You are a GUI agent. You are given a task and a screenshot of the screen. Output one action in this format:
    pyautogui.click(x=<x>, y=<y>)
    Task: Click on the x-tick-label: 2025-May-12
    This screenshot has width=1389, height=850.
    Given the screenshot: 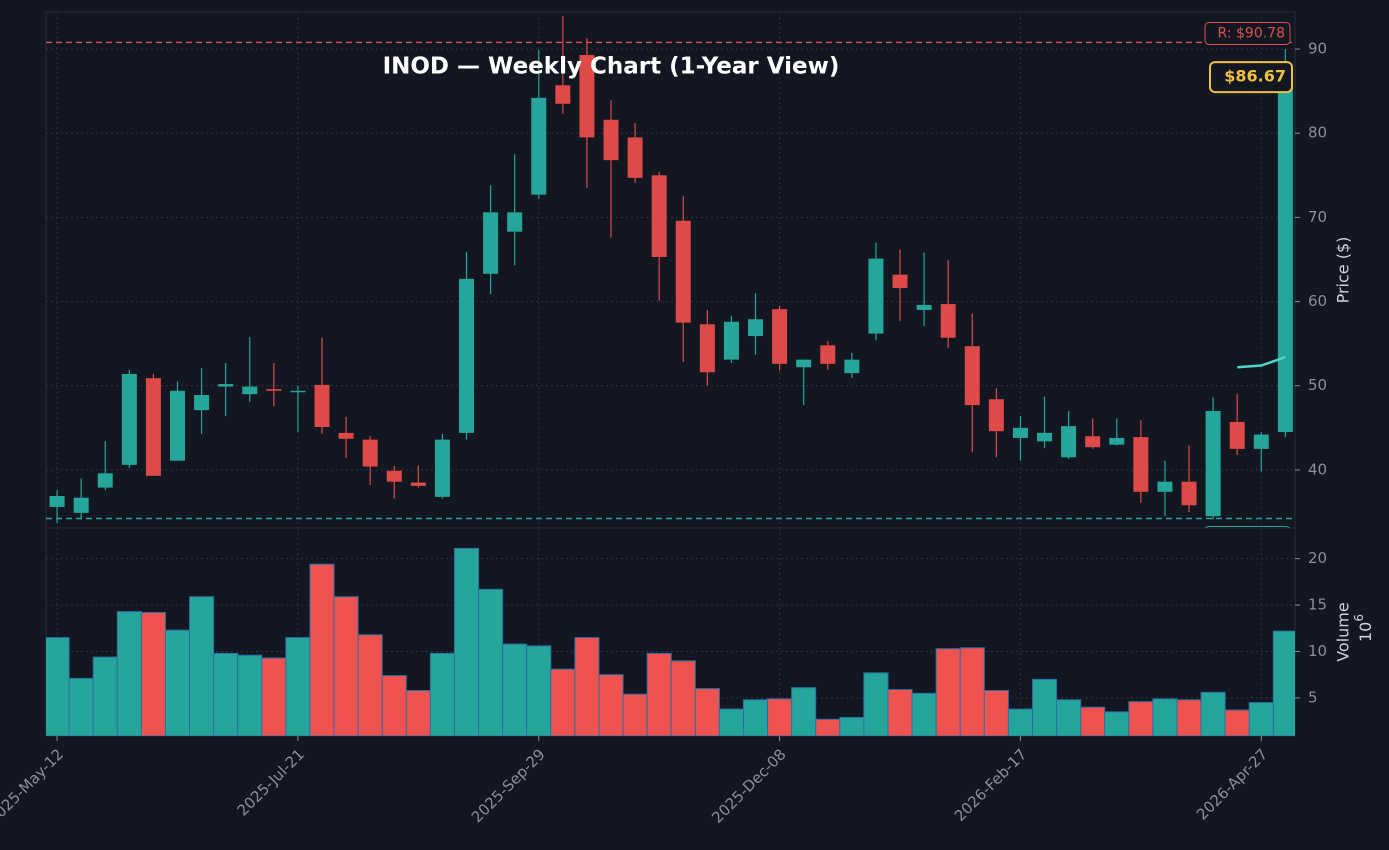 What is the action you would take?
    pyautogui.click(x=33, y=786)
    